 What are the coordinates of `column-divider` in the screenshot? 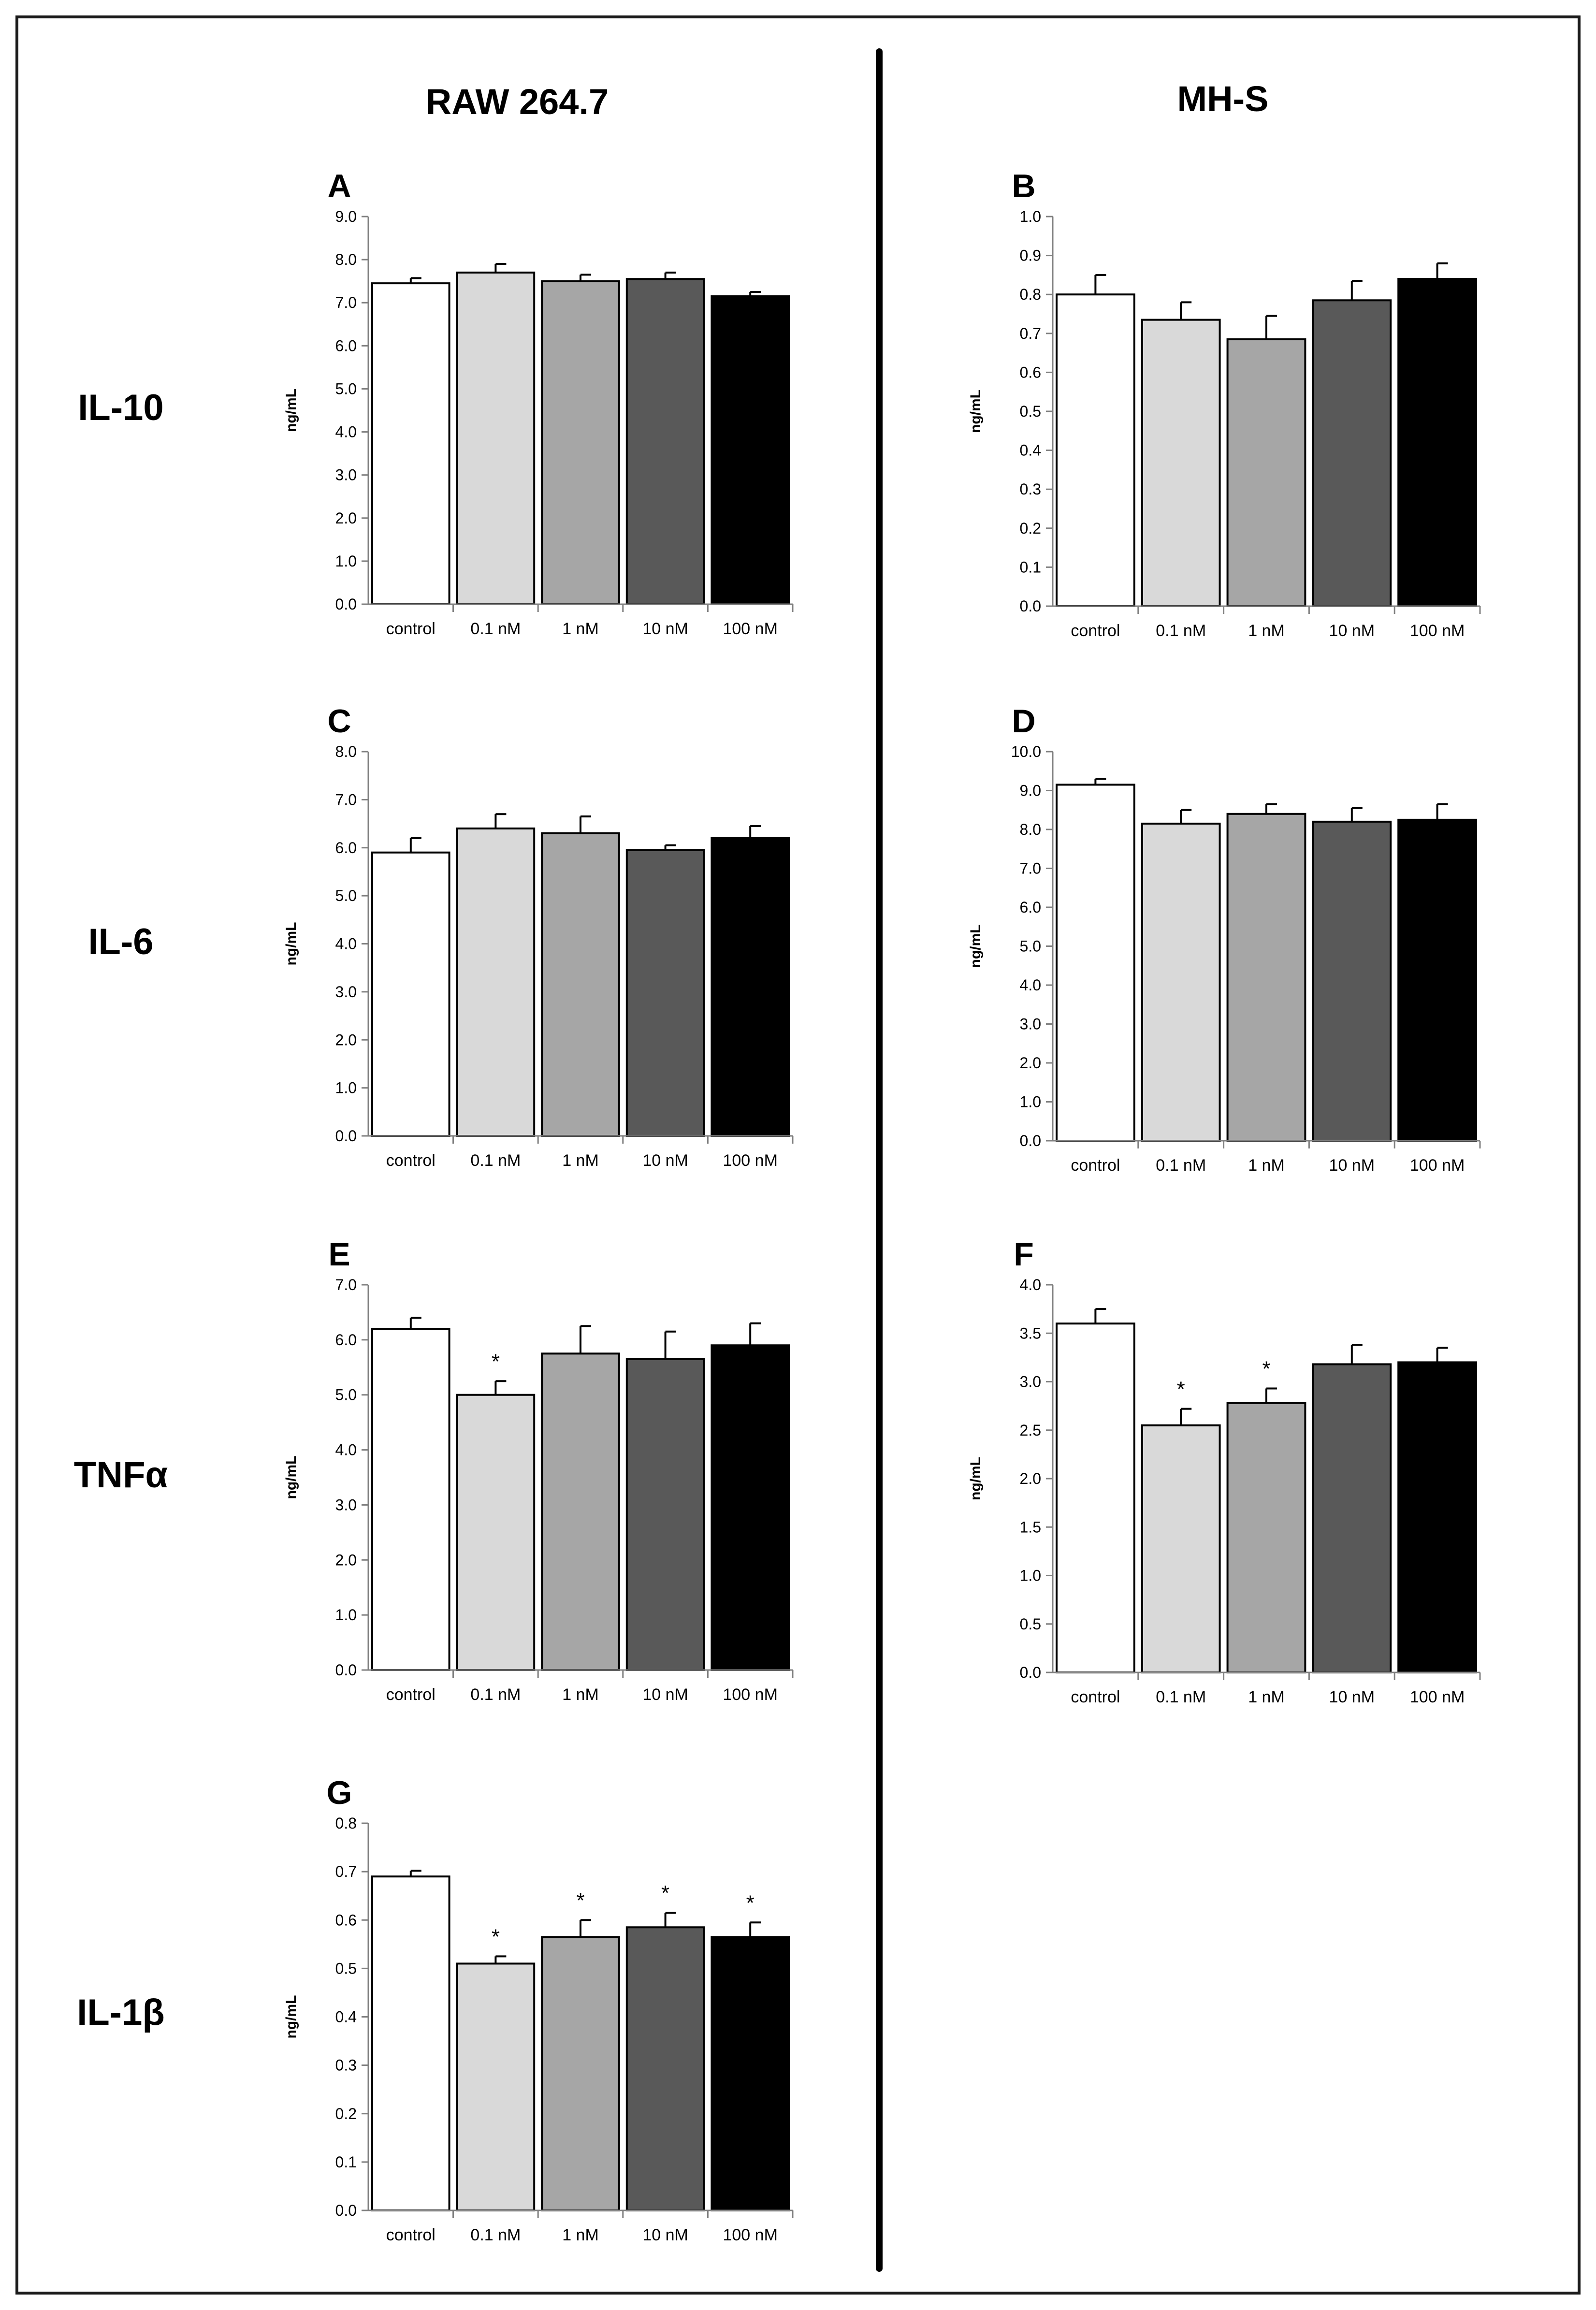 It's located at (879, 1160).